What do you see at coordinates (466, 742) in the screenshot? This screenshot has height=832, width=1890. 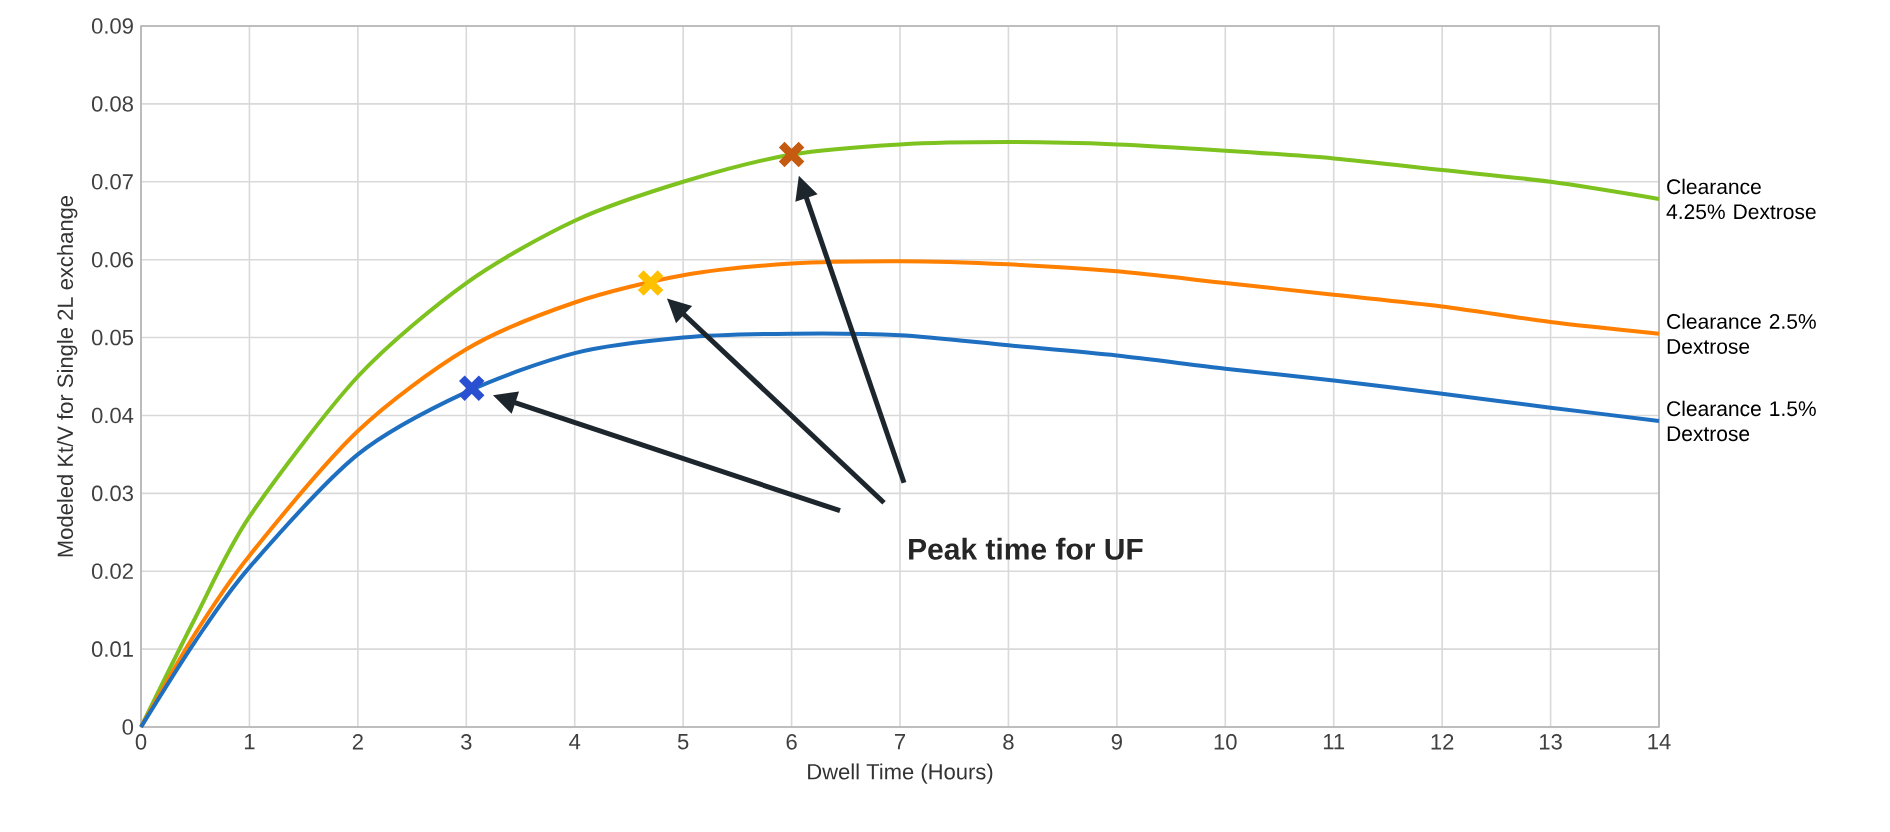 I see `x-tick-label: 3` at bounding box center [466, 742].